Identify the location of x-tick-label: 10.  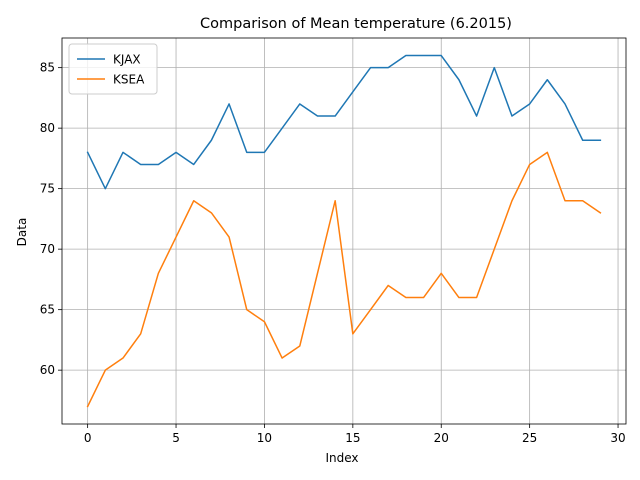
(264, 438).